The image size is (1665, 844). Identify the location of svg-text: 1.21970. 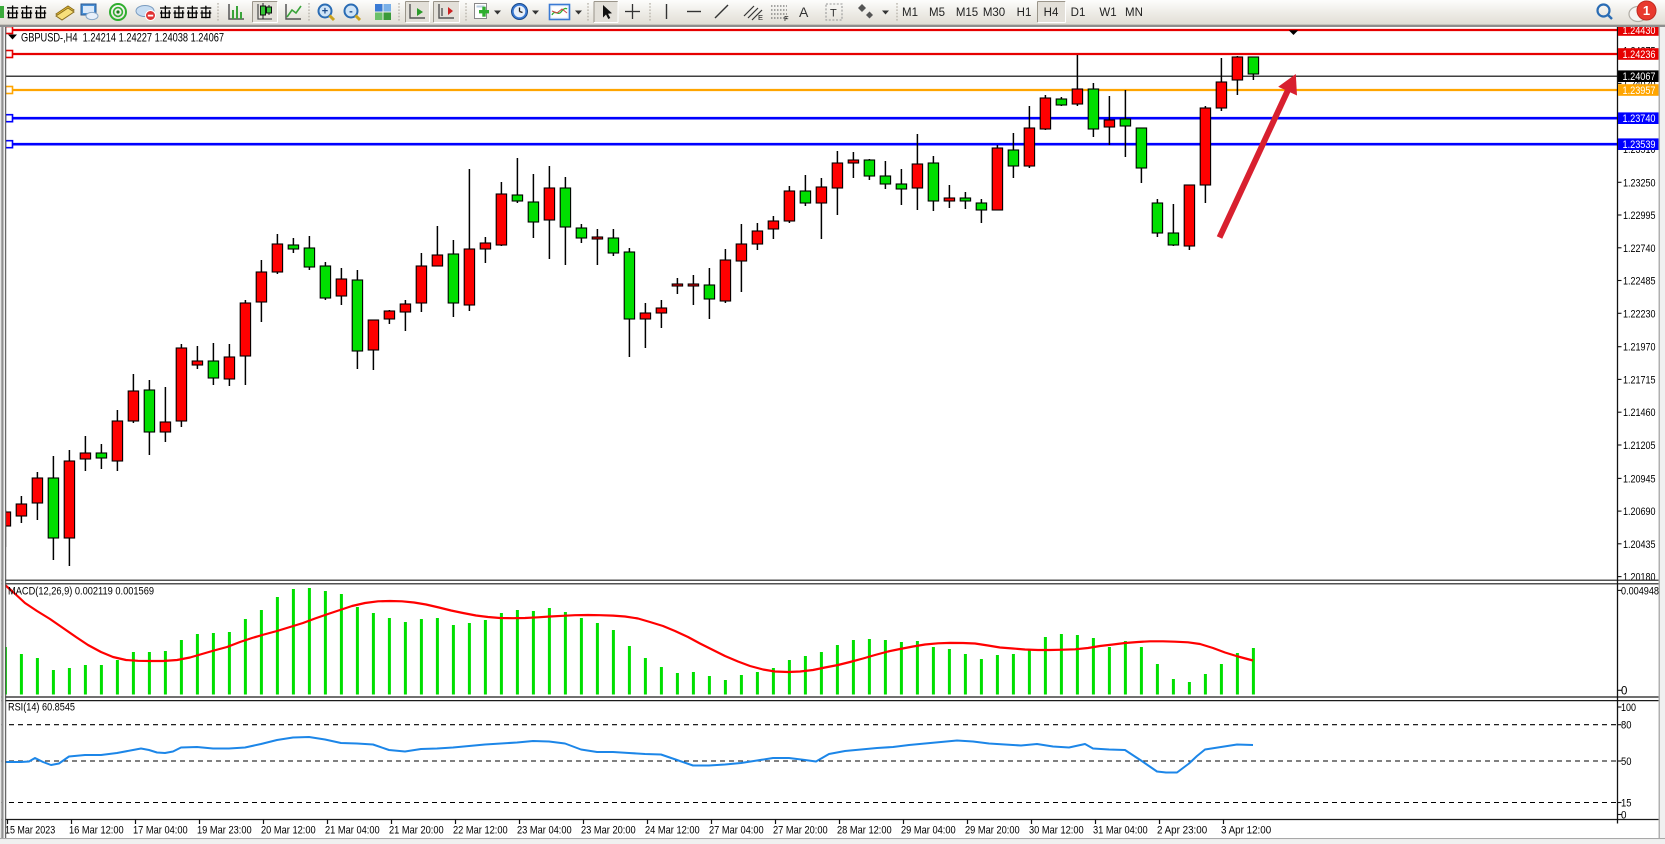
(1639, 348).